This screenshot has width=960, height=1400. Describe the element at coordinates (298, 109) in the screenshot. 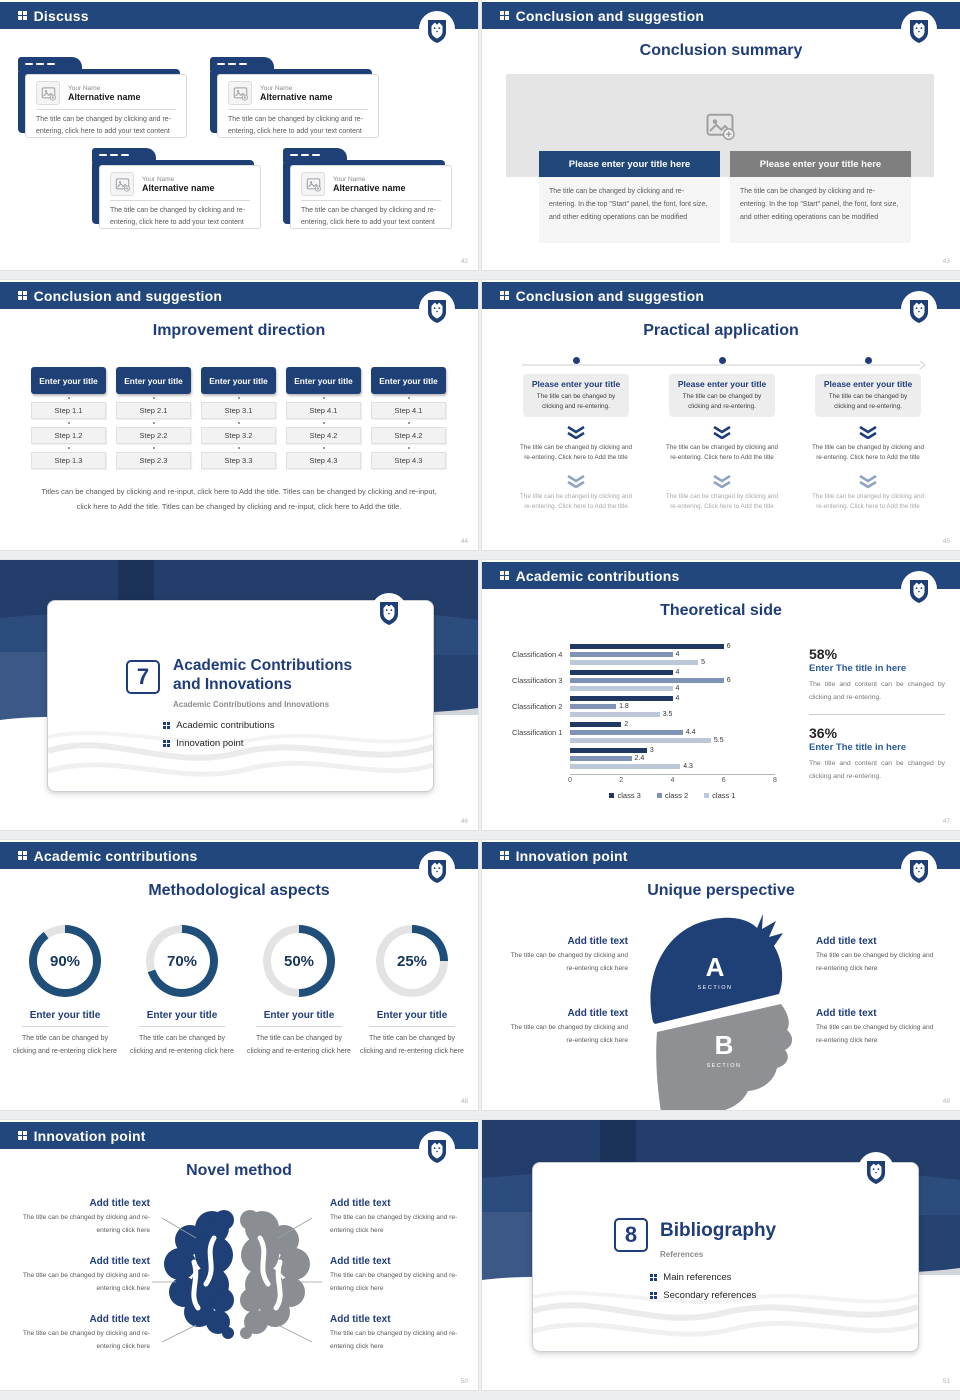

I see `divider` at that location.